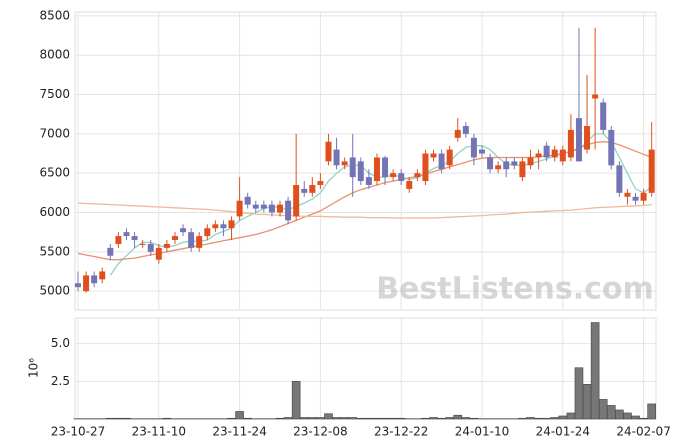  What do you see at coordinates (54, 251) in the screenshot?
I see `y-tick-label: 5500` at bounding box center [54, 251].